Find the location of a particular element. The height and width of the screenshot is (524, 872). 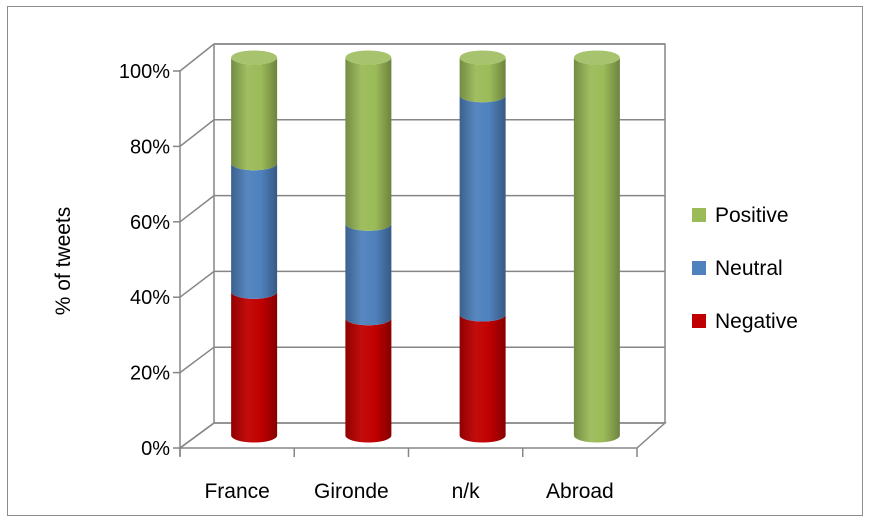

bar-segment-gironde-positive is located at coordinates (368, 144).